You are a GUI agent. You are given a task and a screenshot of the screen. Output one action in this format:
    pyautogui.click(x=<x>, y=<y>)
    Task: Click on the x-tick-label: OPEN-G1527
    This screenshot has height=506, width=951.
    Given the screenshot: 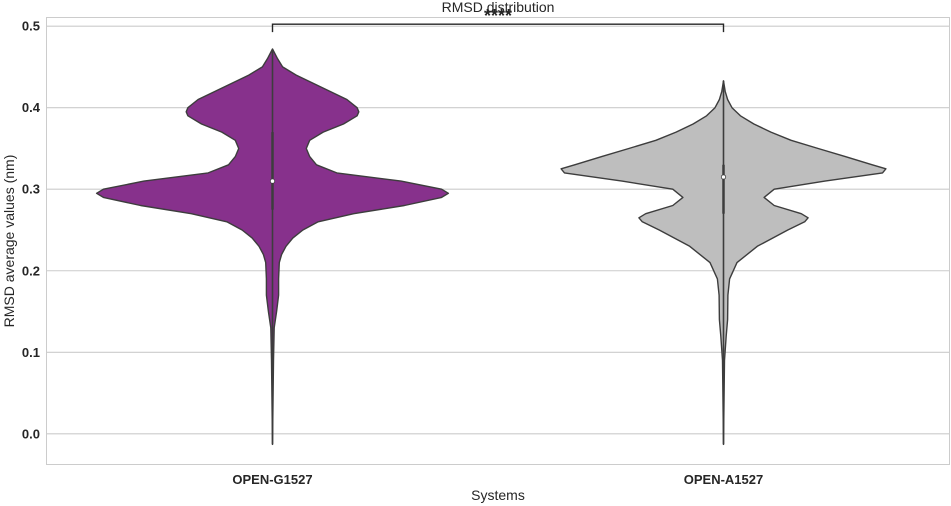 What is the action you would take?
    pyautogui.click(x=272, y=479)
    